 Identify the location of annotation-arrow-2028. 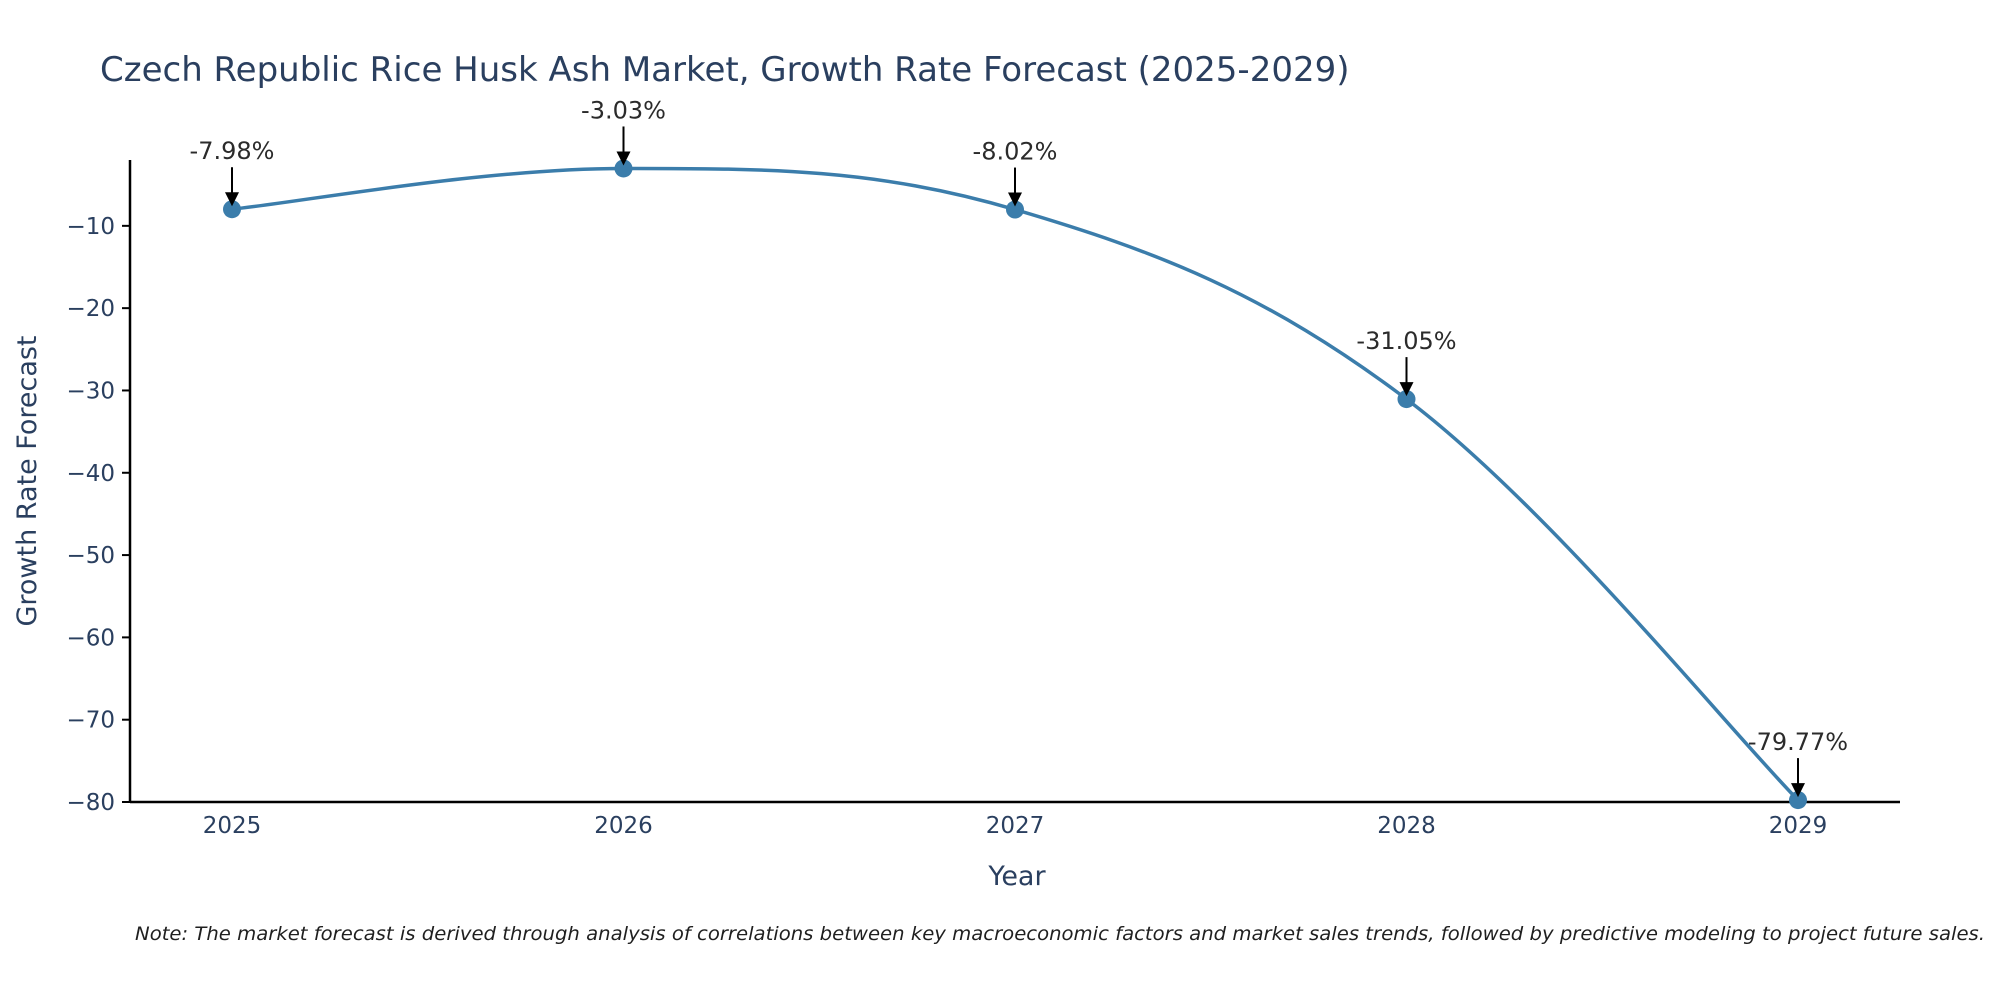
(1406, 377).